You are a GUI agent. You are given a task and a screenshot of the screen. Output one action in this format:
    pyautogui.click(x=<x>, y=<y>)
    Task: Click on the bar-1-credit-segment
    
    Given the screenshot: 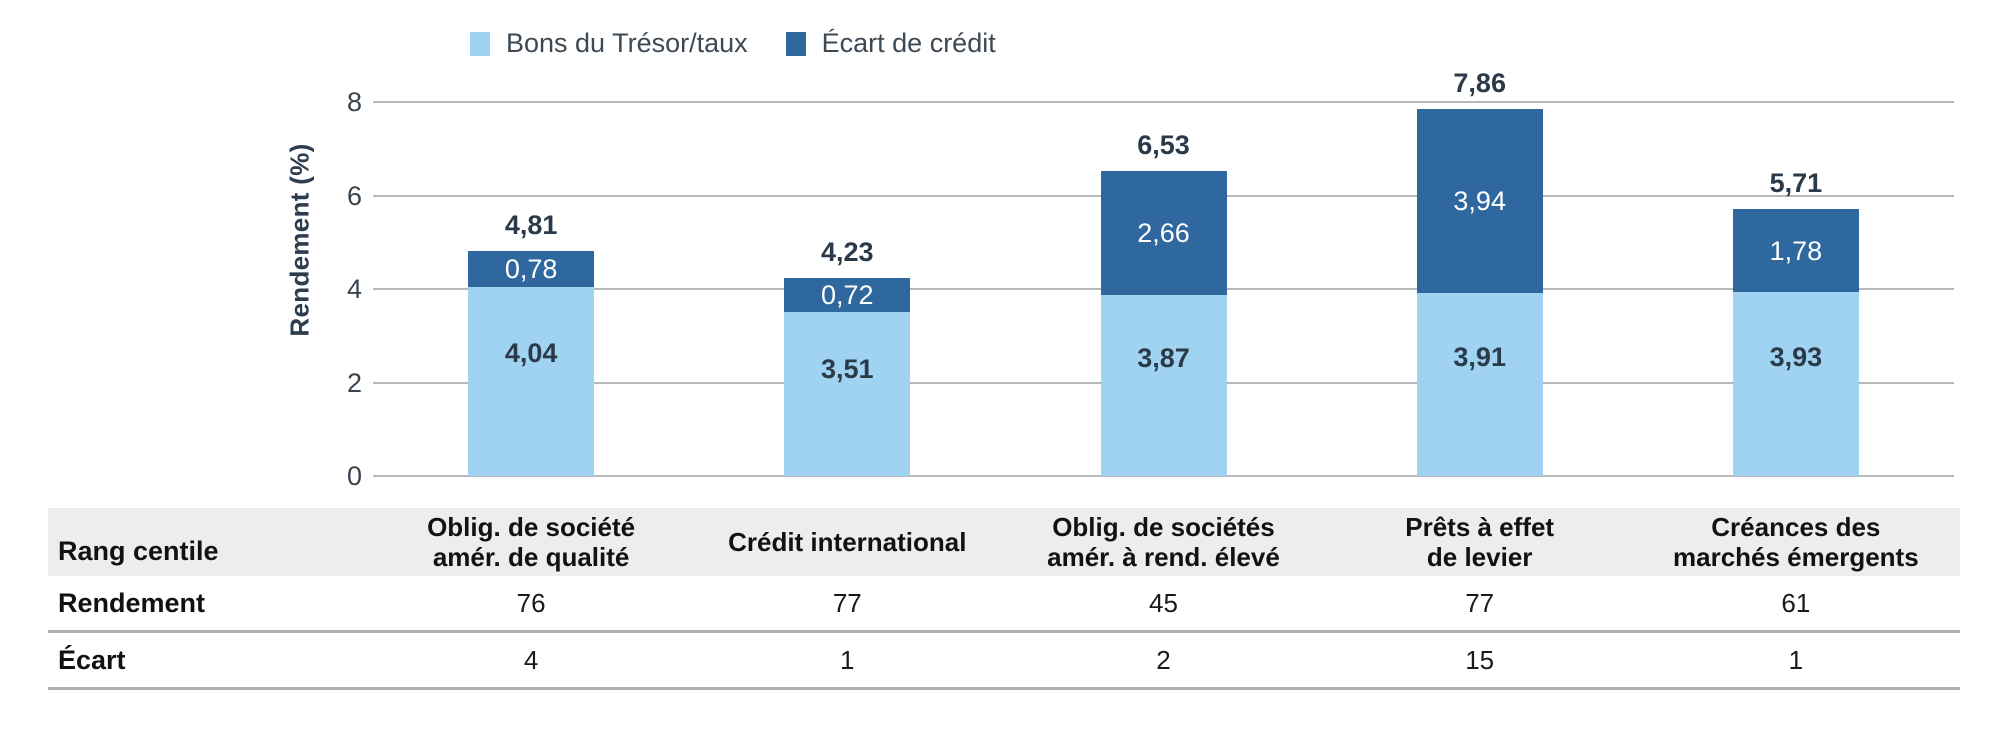 What is the action you would take?
    pyautogui.click(x=847, y=295)
    